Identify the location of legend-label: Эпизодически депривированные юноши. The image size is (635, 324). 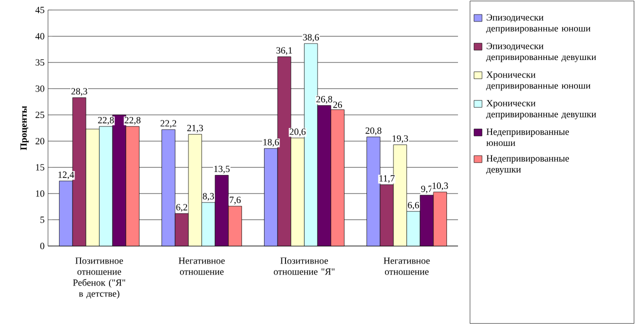
(538, 24).